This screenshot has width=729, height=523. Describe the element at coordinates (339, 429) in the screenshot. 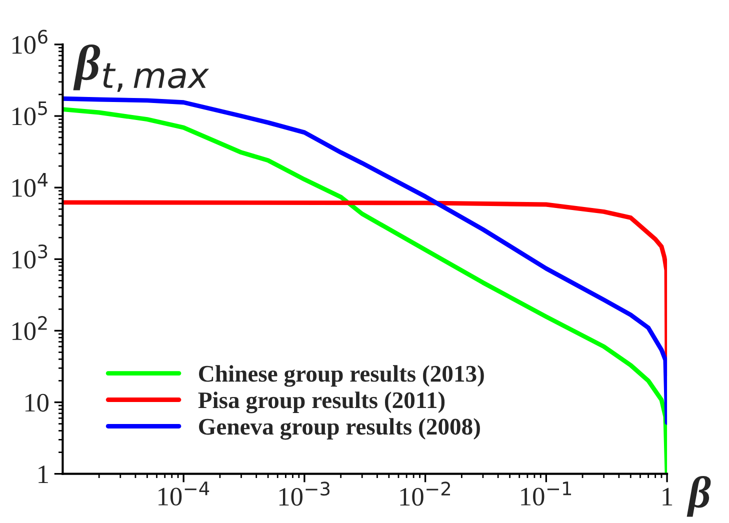

I see `legend-label: Geneva group results (2008)` at that location.